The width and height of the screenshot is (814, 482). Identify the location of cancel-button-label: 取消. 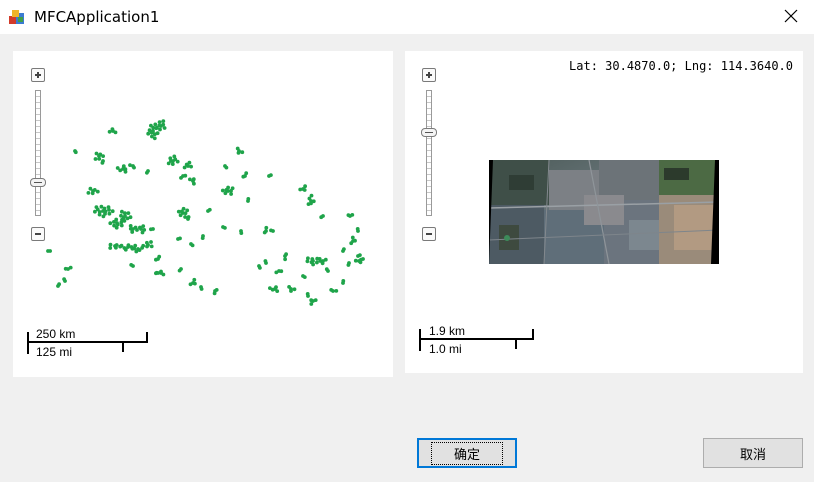
(752, 455).